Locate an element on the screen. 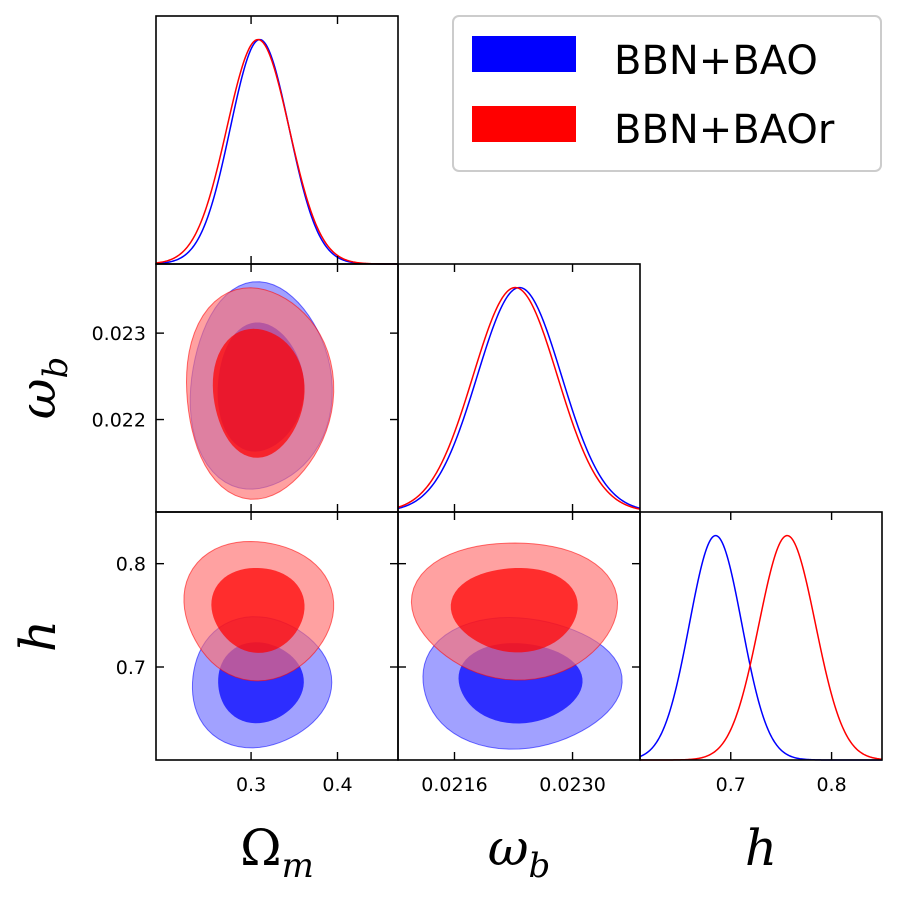  curve-wb-bbn-baor is located at coordinates (519, 398).